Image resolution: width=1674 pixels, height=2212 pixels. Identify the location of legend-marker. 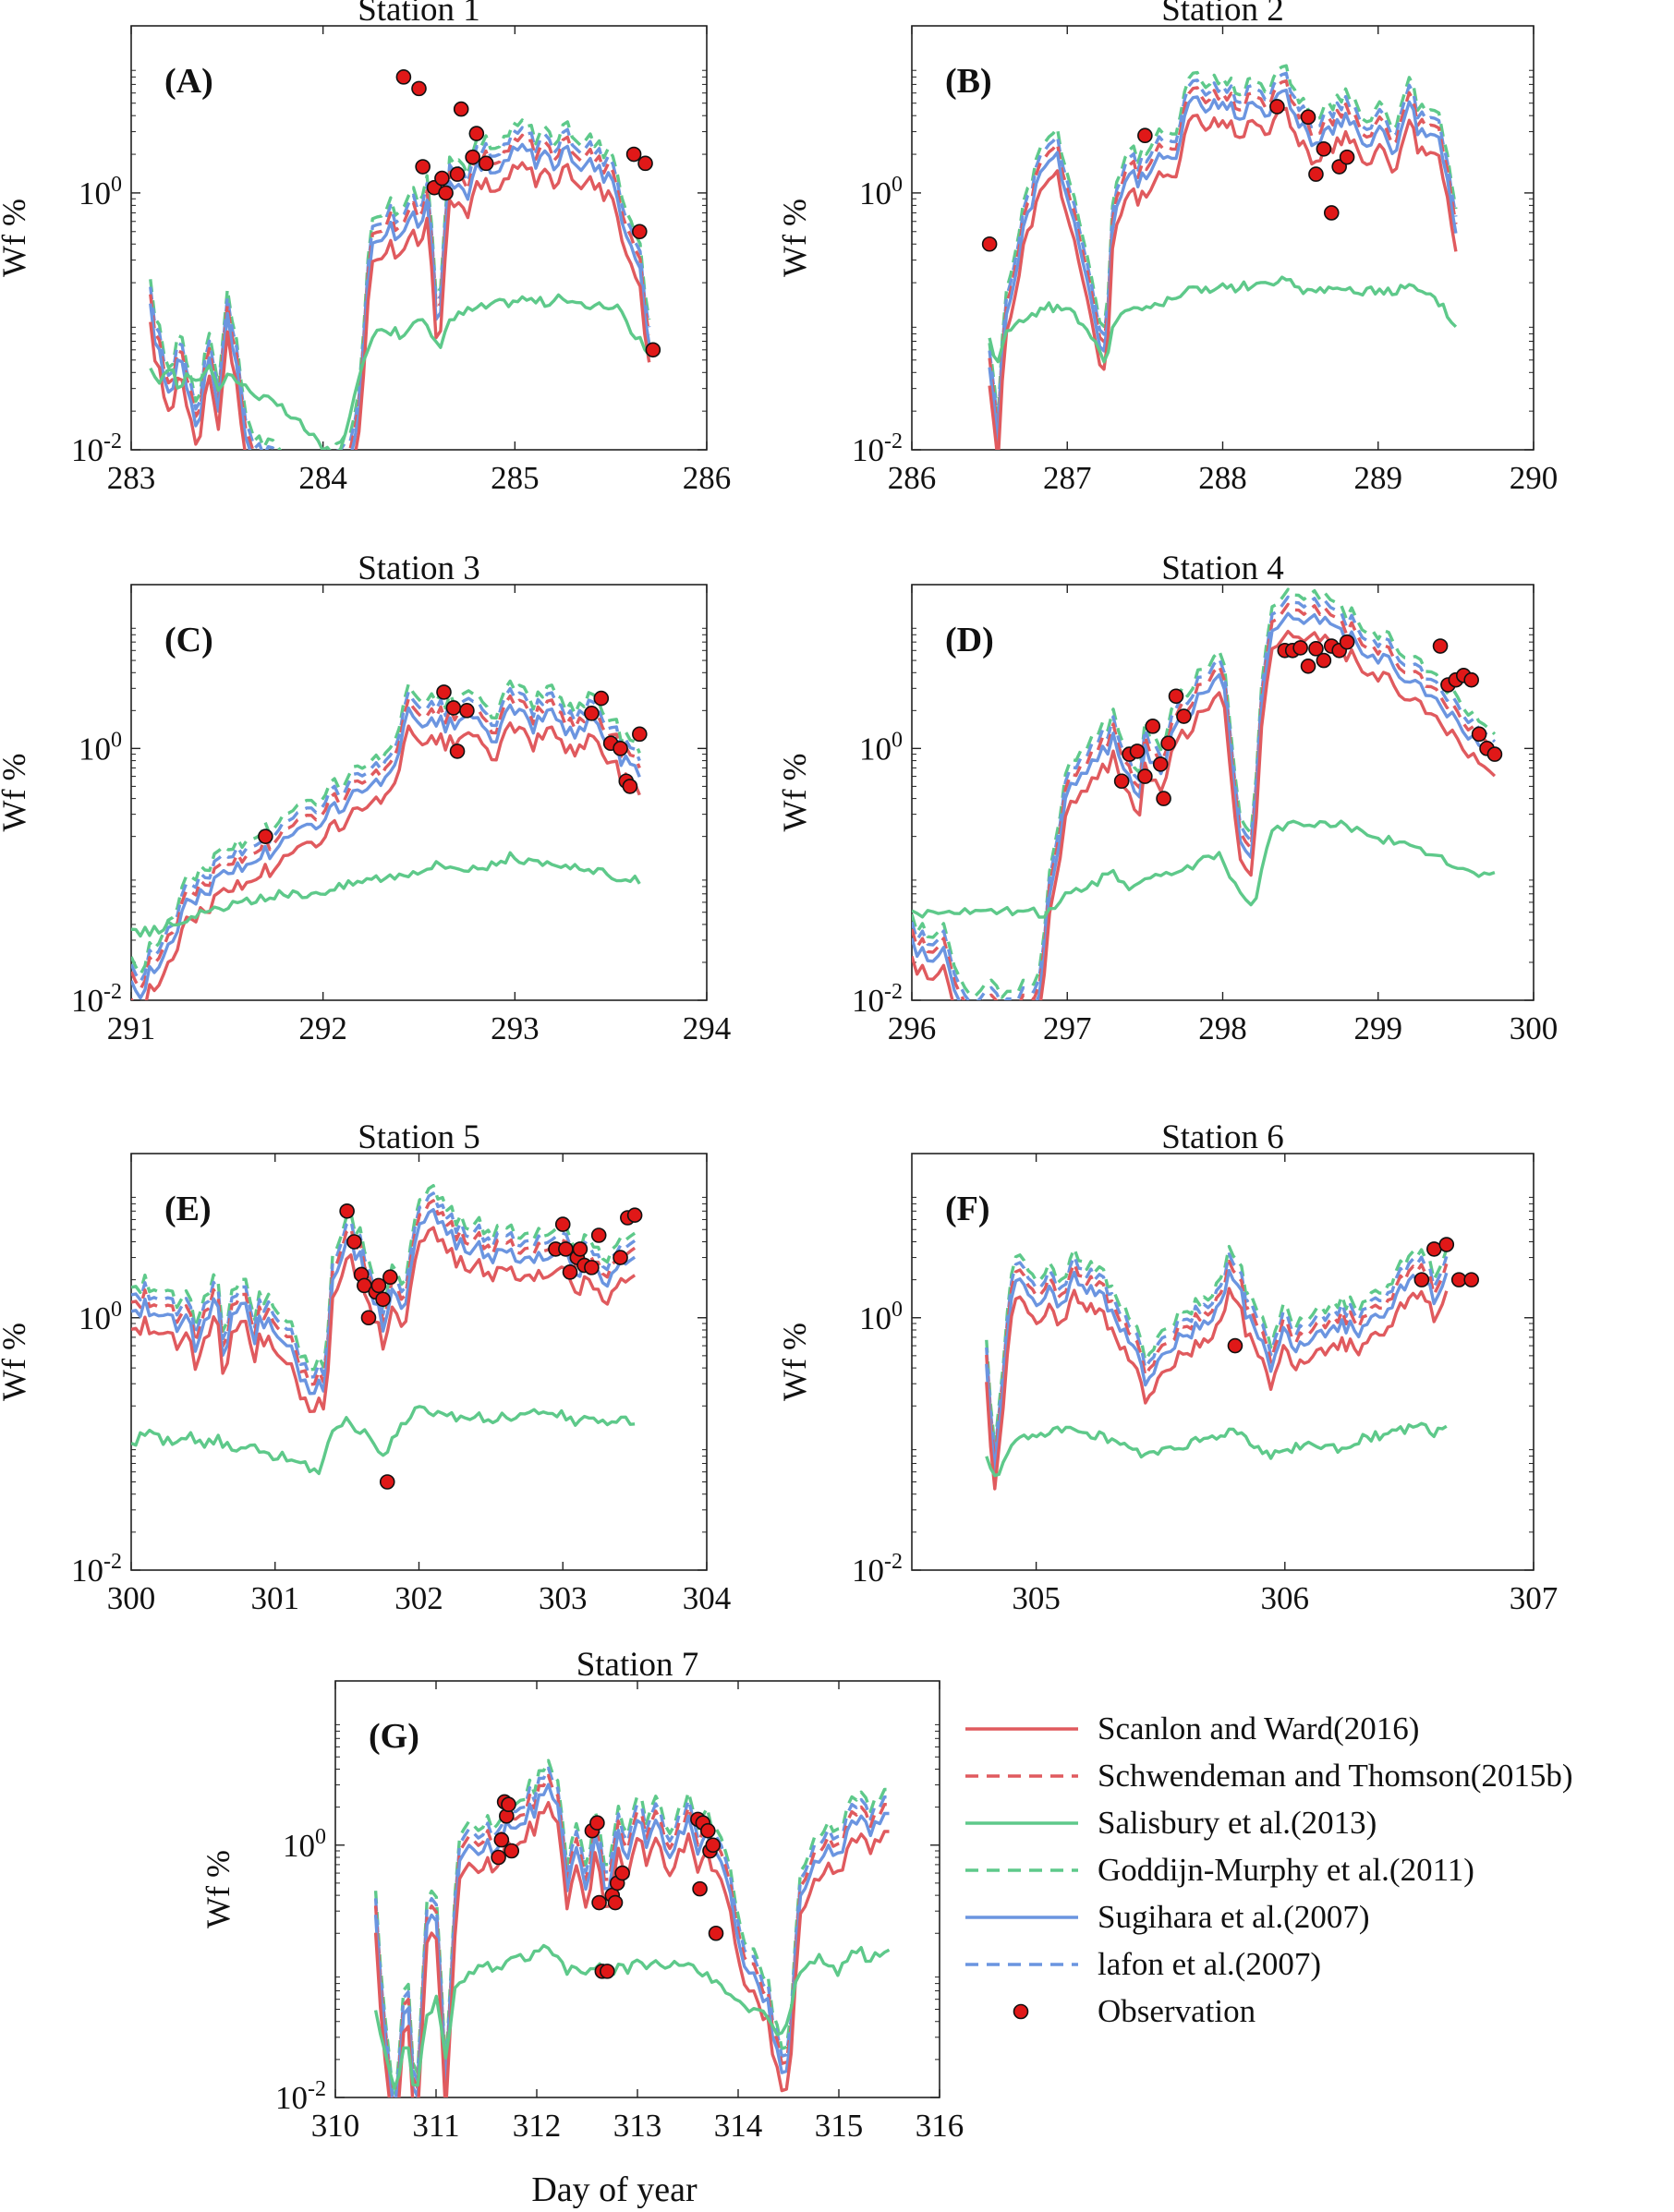
(1021, 2011).